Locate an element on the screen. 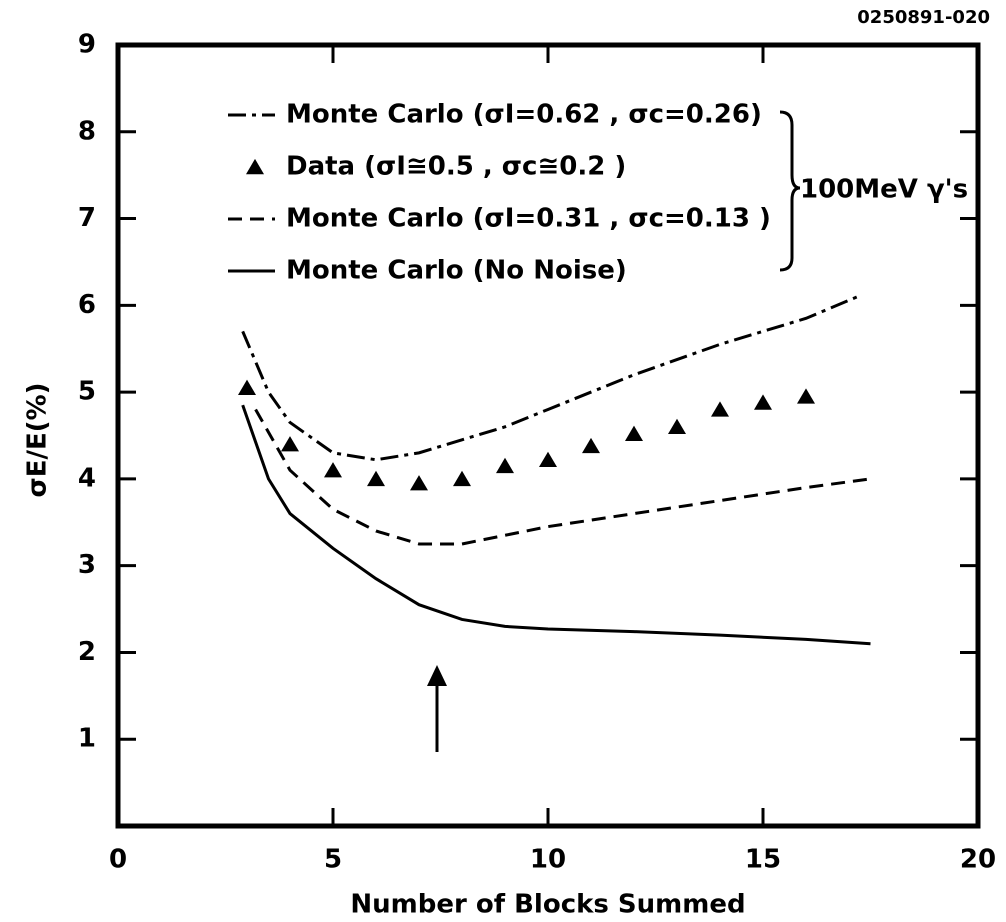 This screenshot has height=922, width=1006. y-tick-label: 8 is located at coordinates (87, 131).